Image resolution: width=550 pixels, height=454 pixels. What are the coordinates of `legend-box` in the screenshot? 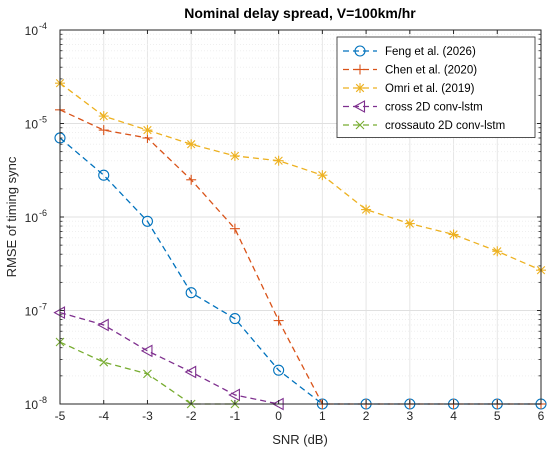 It's located at (436, 87).